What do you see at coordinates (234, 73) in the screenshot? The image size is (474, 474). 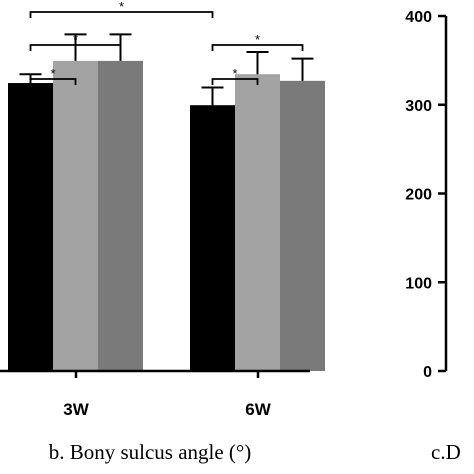 I see `significance-star-5: *` at bounding box center [234, 73].